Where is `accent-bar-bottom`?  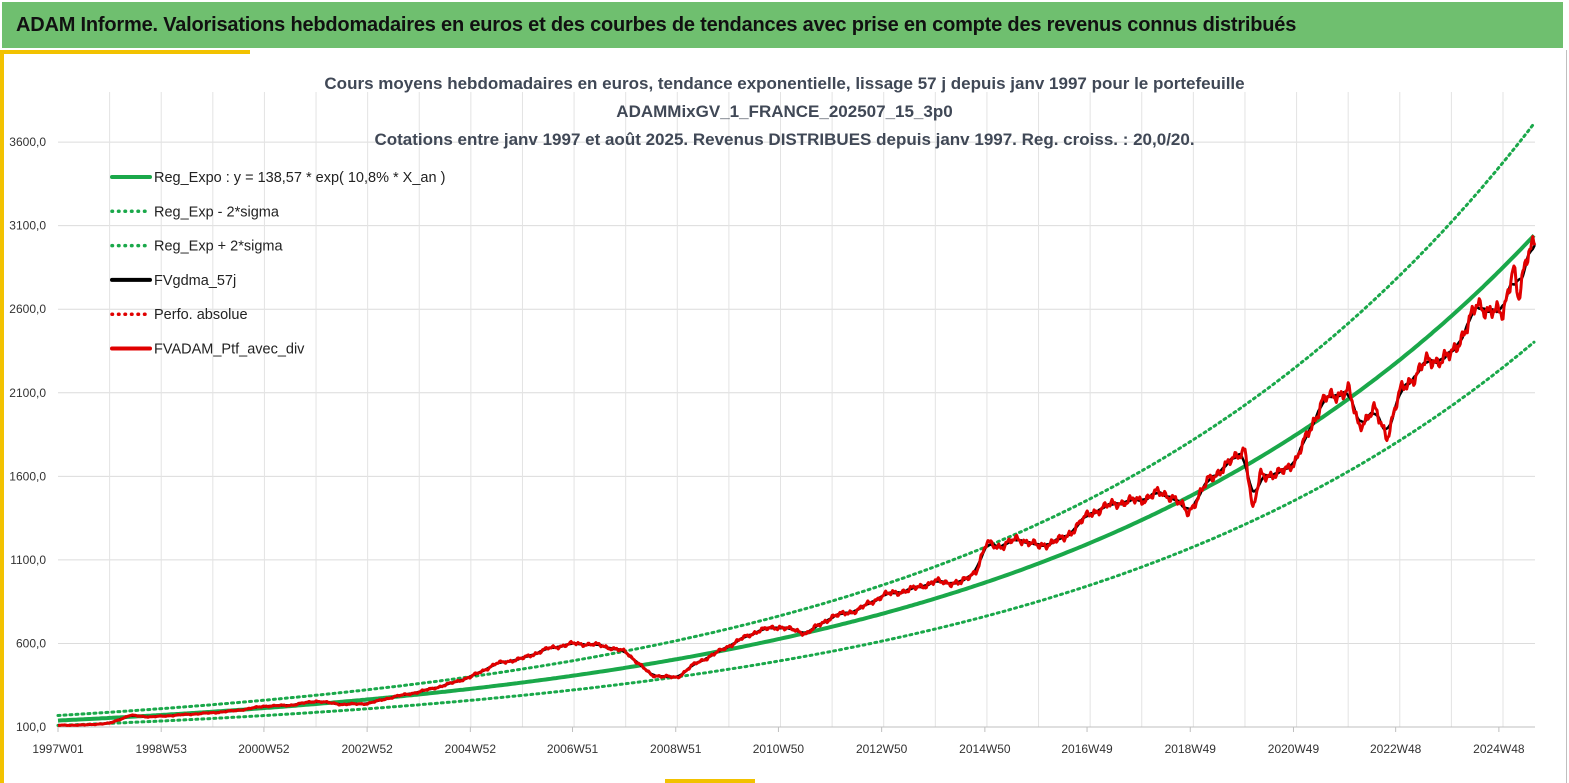 accent-bar-bottom is located at coordinates (710, 781).